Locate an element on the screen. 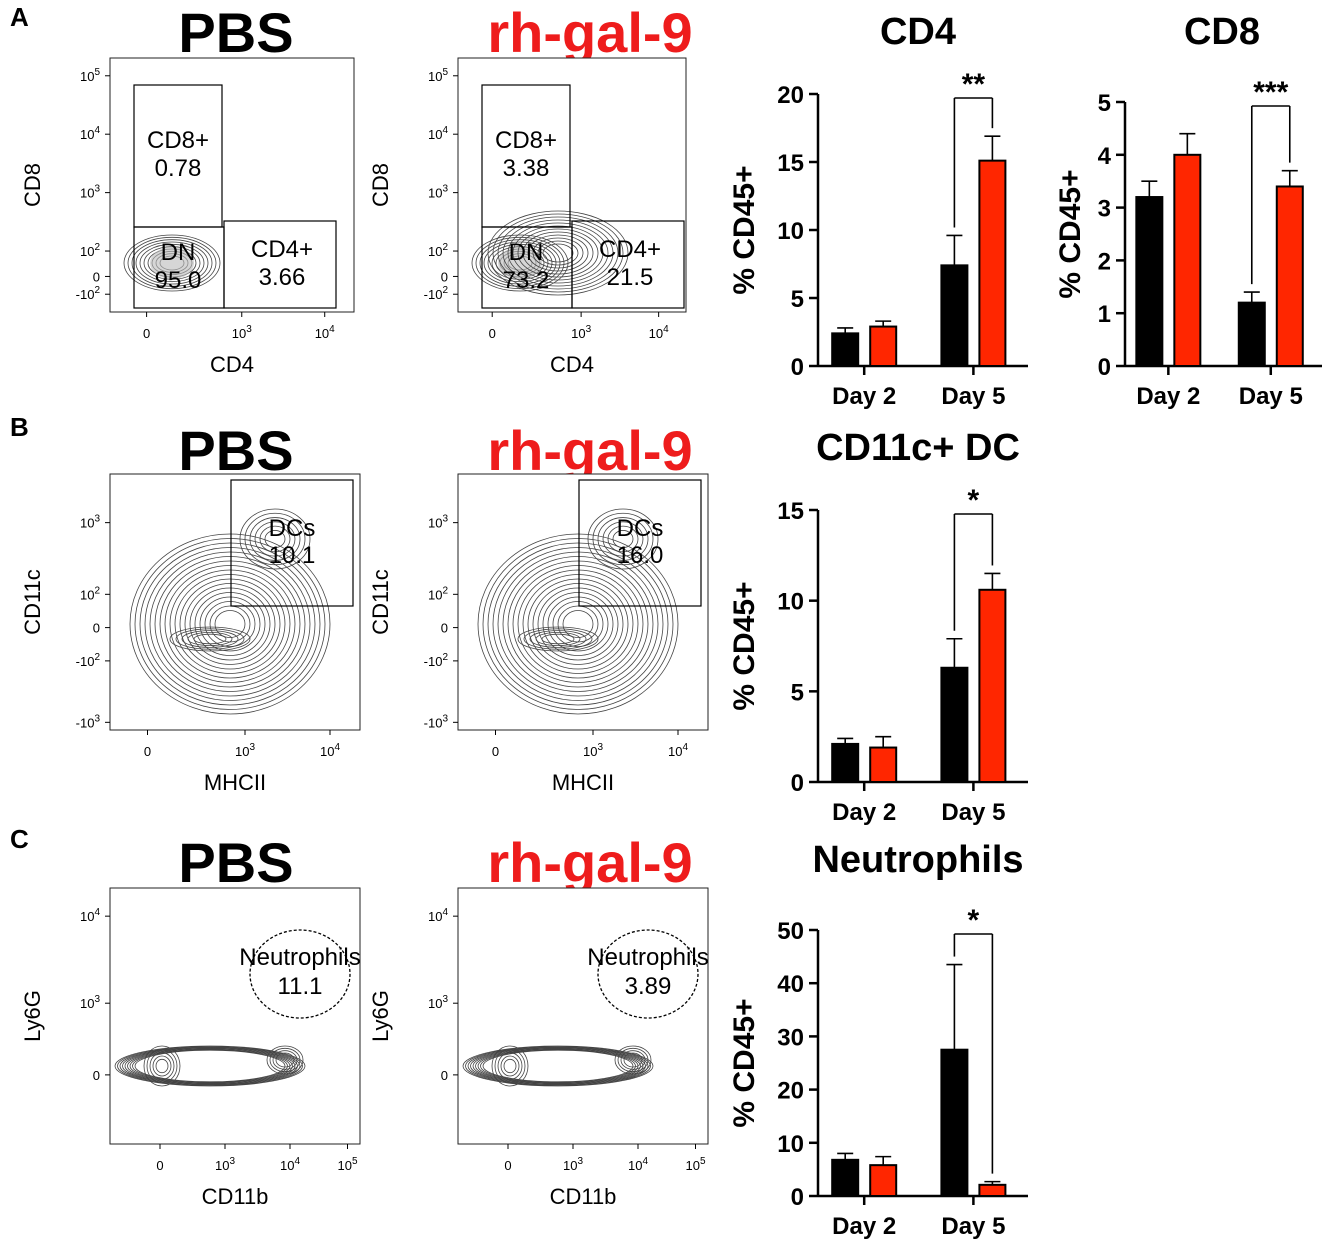  panel-letter-A: A is located at coordinates (19, 17).